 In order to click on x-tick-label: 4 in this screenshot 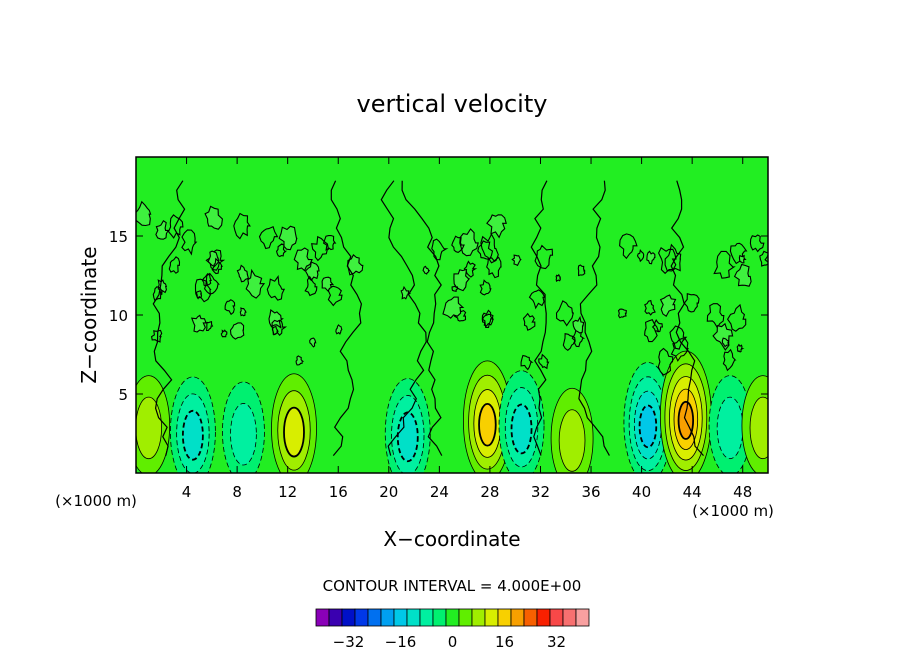, I will do `click(187, 492)`.